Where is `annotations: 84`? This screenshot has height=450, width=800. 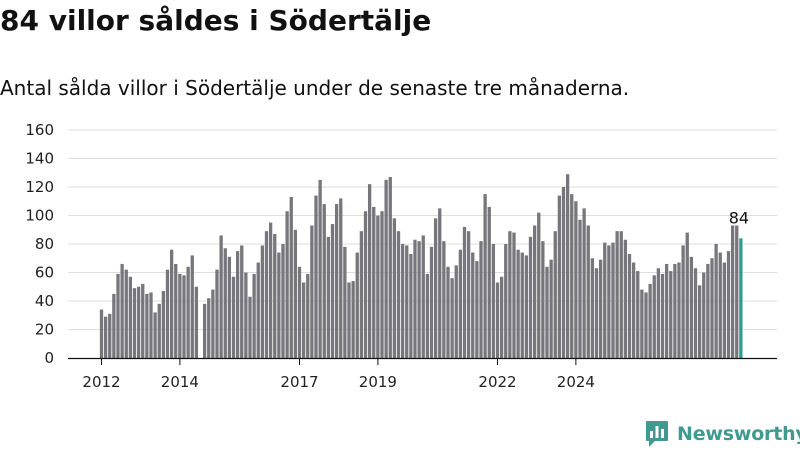
annotations: 84 is located at coordinates (739, 217).